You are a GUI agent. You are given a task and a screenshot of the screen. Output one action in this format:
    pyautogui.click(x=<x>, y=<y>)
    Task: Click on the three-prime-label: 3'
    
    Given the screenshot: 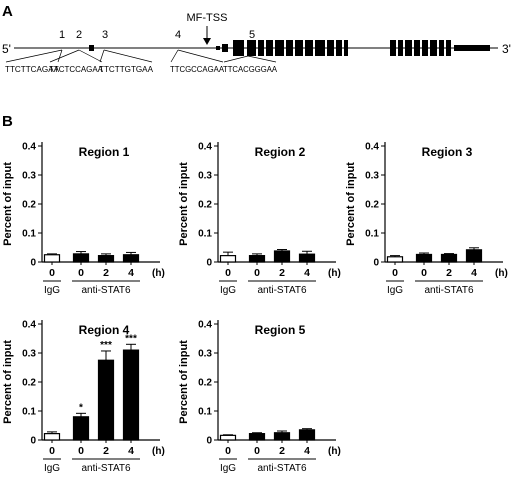 What is the action you would take?
    pyautogui.click(x=506, y=49)
    